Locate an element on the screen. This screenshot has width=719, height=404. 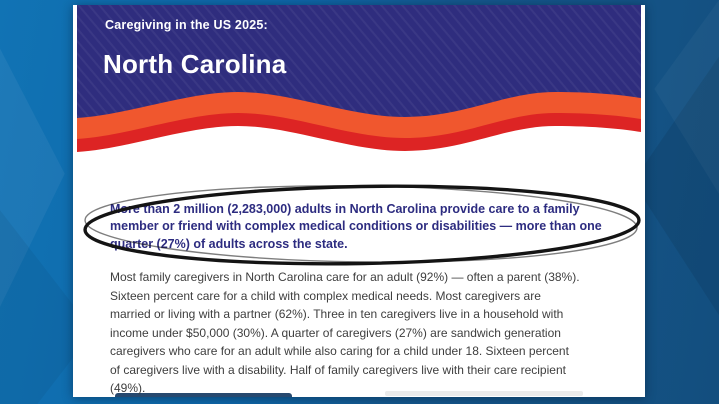
page-title: North Carolina is located at coordinates (195, 64).